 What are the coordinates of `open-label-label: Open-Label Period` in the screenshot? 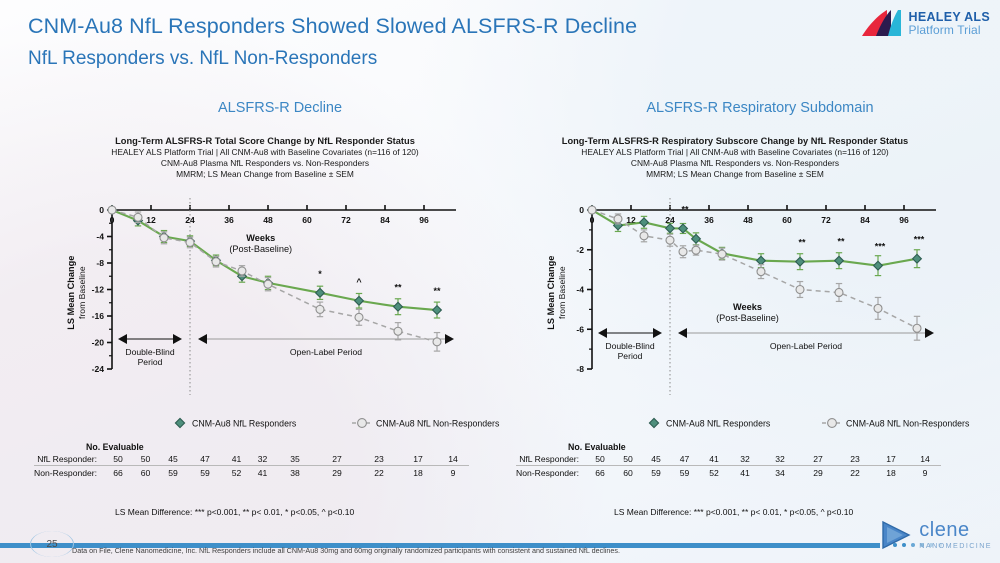 It's located at (326, 352).